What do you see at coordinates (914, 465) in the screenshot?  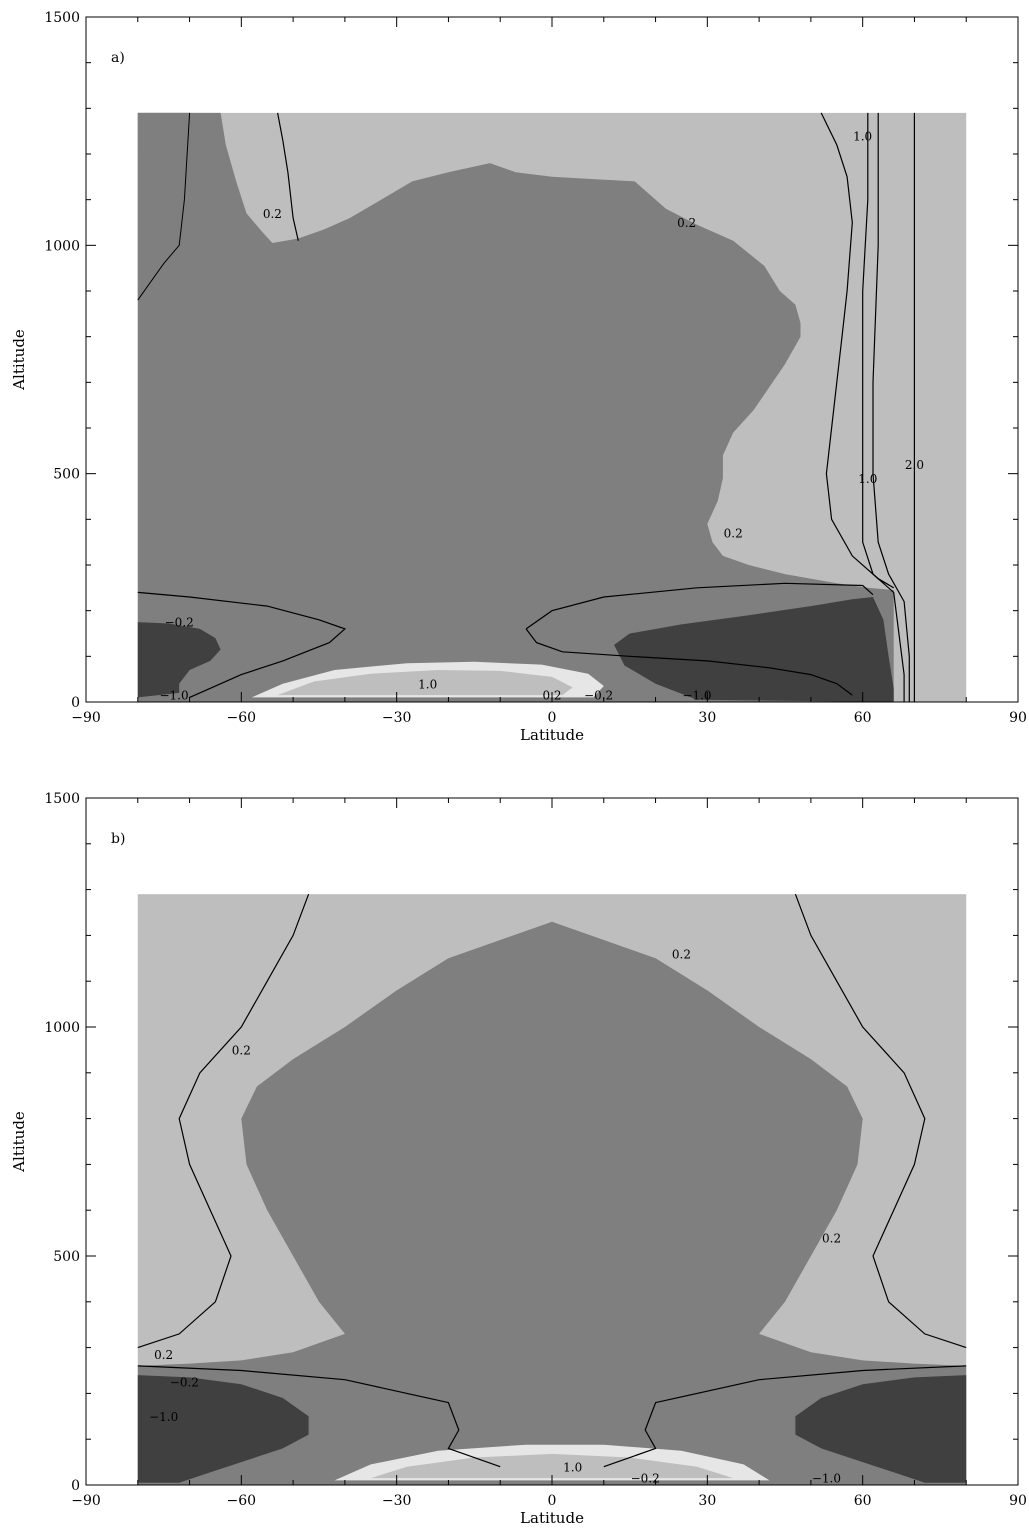 I see `contour-label: 2.0` at bounding box center [914, 465].